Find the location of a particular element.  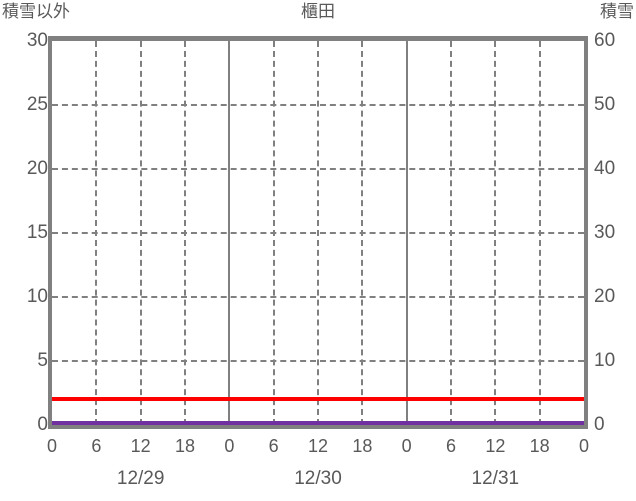

y-axis-left-tick-label: 5 is located at coordinates (42, 360).